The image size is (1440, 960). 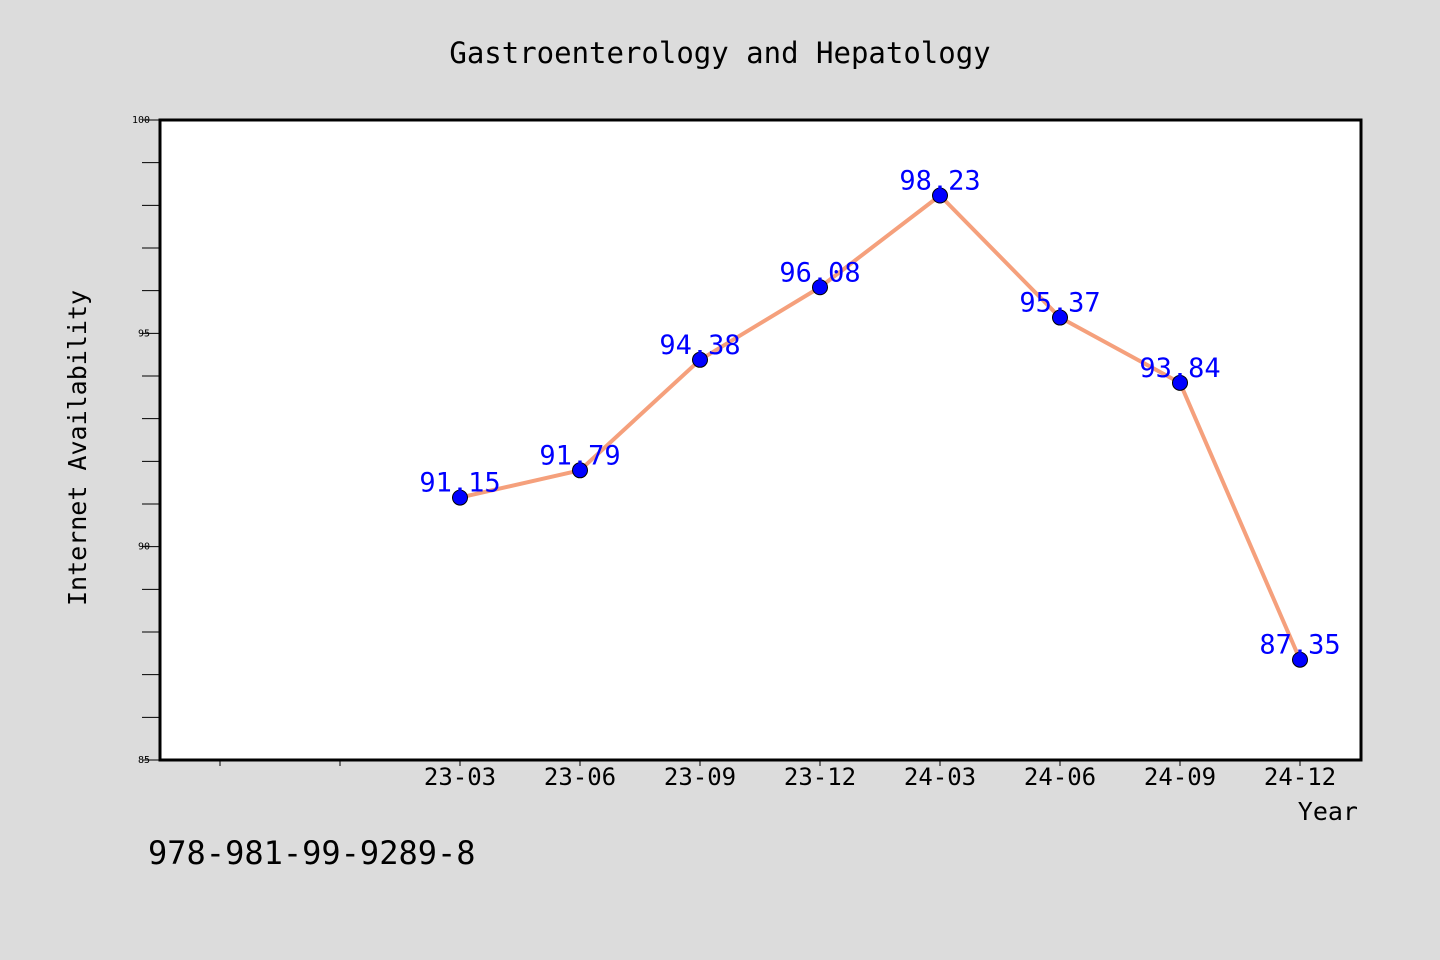 What do you see at coordinates (1299, 645) in the screenshot?
I see `data-label: 87.35` at bounding box center [1299, 645].